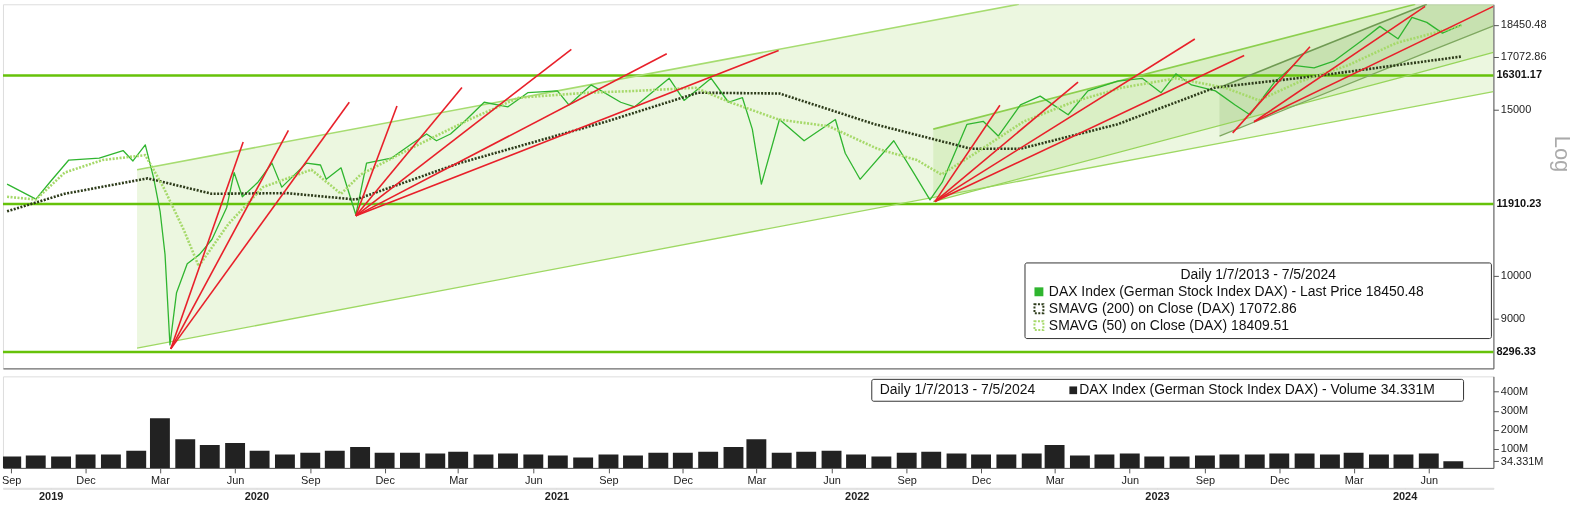 The width and height of the screenshot is (1574, 508). What do you see at coordinates (1236, 290) in the screenshot?
I see `legend-label: DAX Index (German Stock Index DAX) - Last Price 18450.48` at bounding box center [1236, 290].